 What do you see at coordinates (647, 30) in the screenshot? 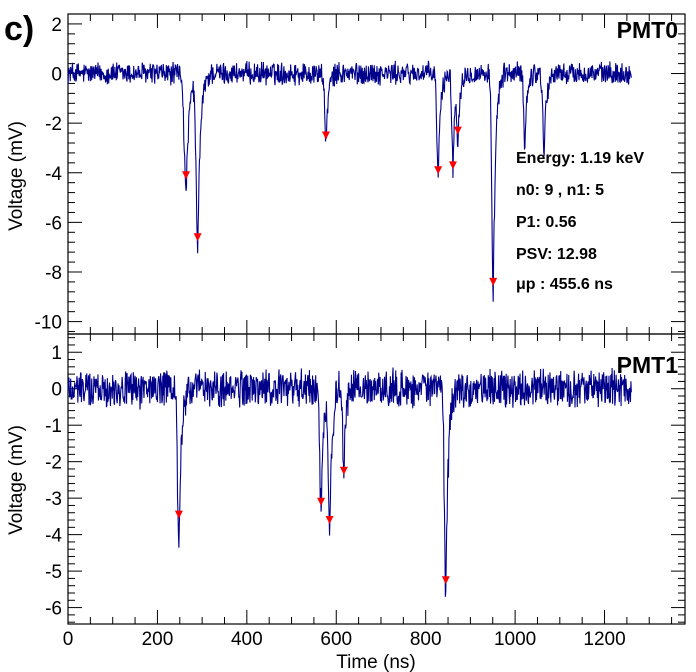
I see `pmt0-panel-title: PMT0` at bounding box center [647, 30].